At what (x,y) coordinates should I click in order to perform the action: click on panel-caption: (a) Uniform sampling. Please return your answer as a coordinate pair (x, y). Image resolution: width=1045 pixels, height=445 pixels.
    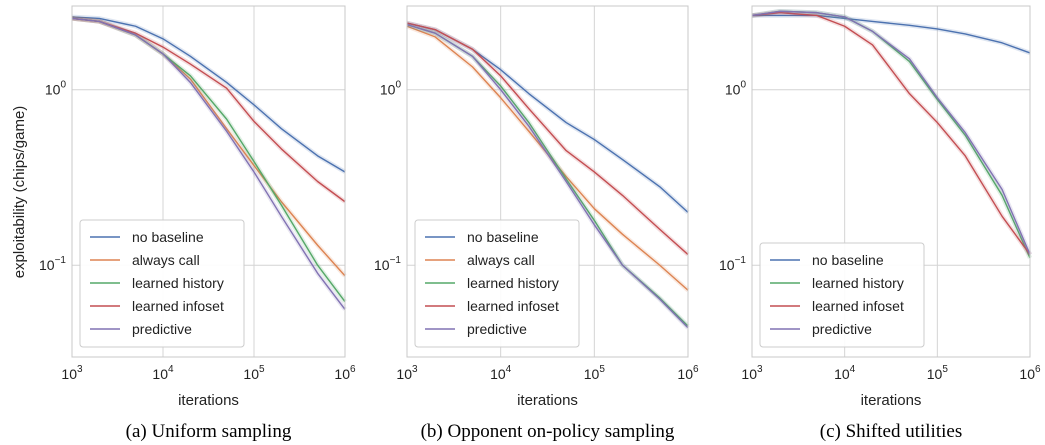
    Looking at the image, I should click on (209, 431).